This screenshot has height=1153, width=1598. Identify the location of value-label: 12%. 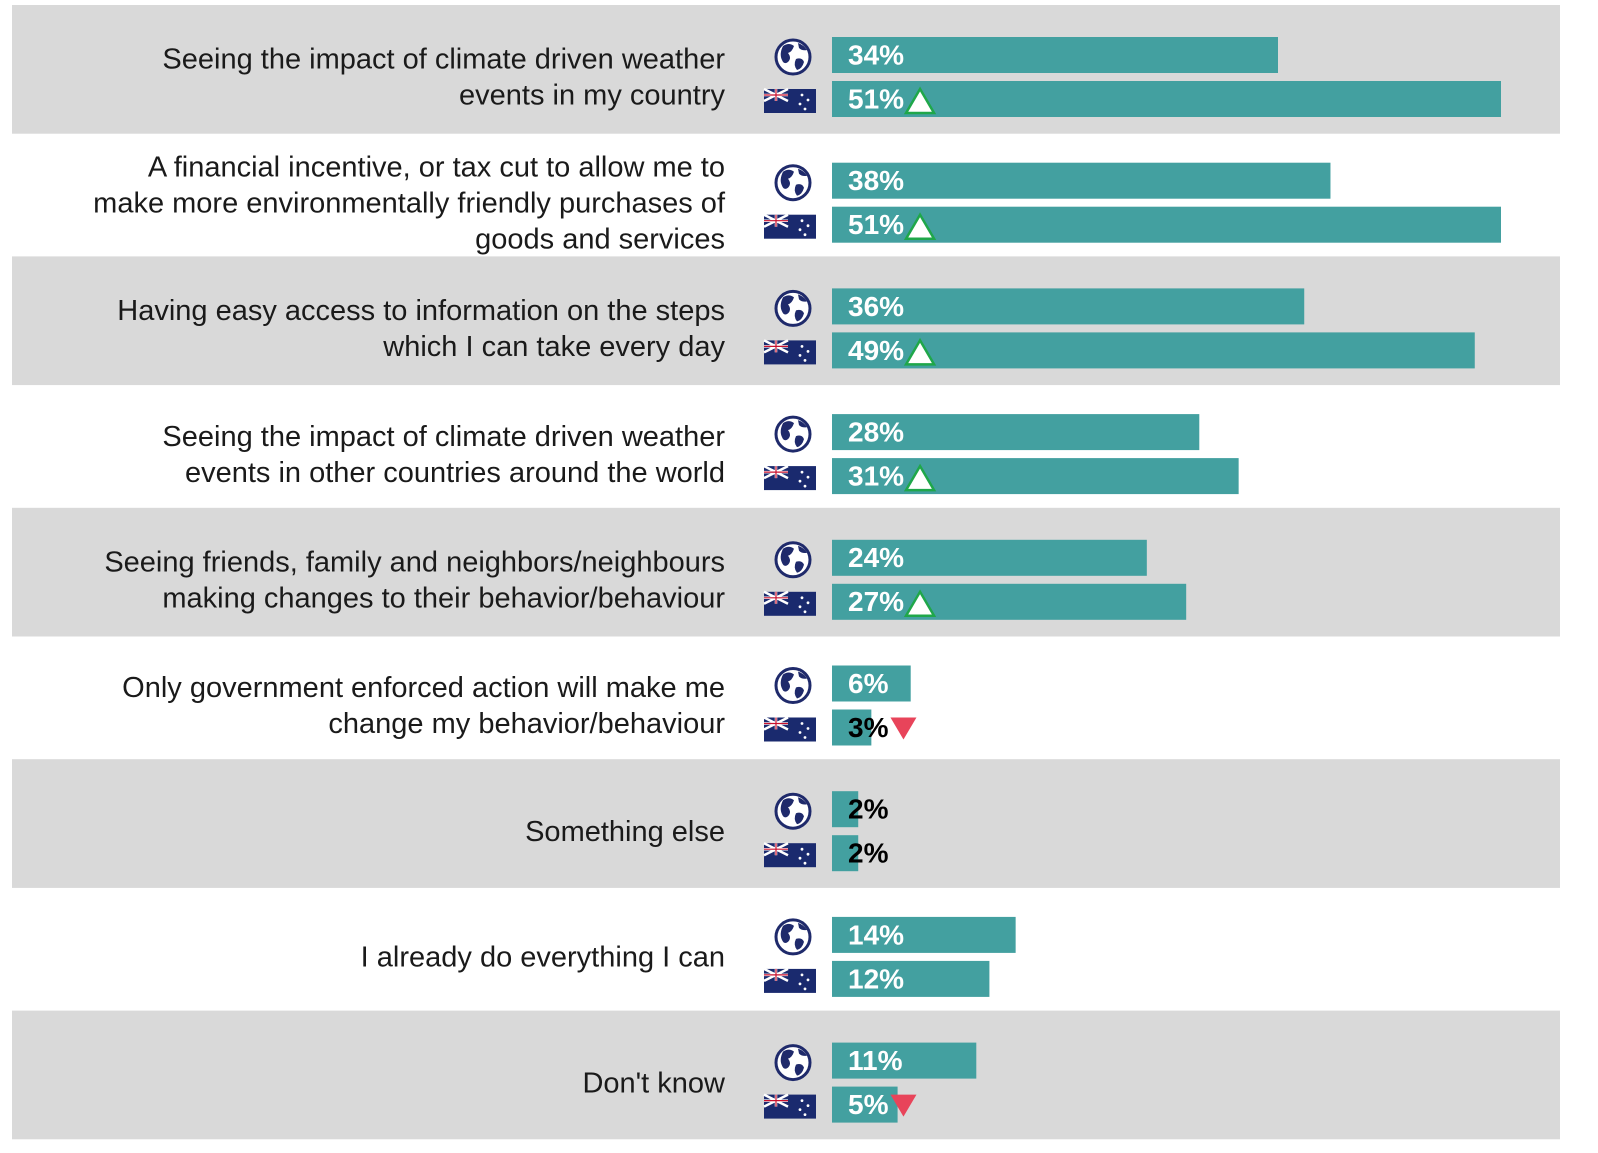
(876, 978).